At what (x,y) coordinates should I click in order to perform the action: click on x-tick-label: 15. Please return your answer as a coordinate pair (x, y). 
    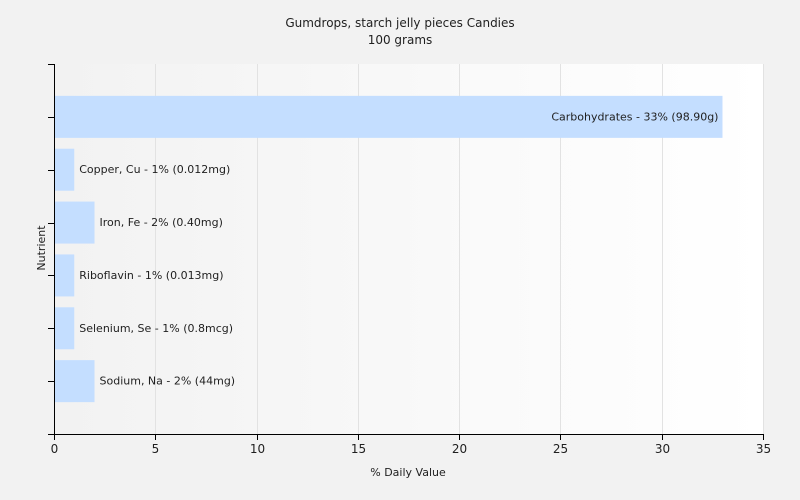
    Looking at the image, I should click on (358, 449).